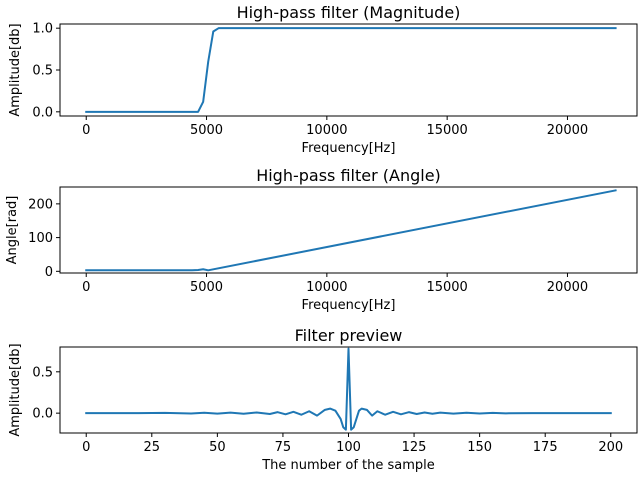  I want to click on x-tick-label: 100, so click(348, 447).